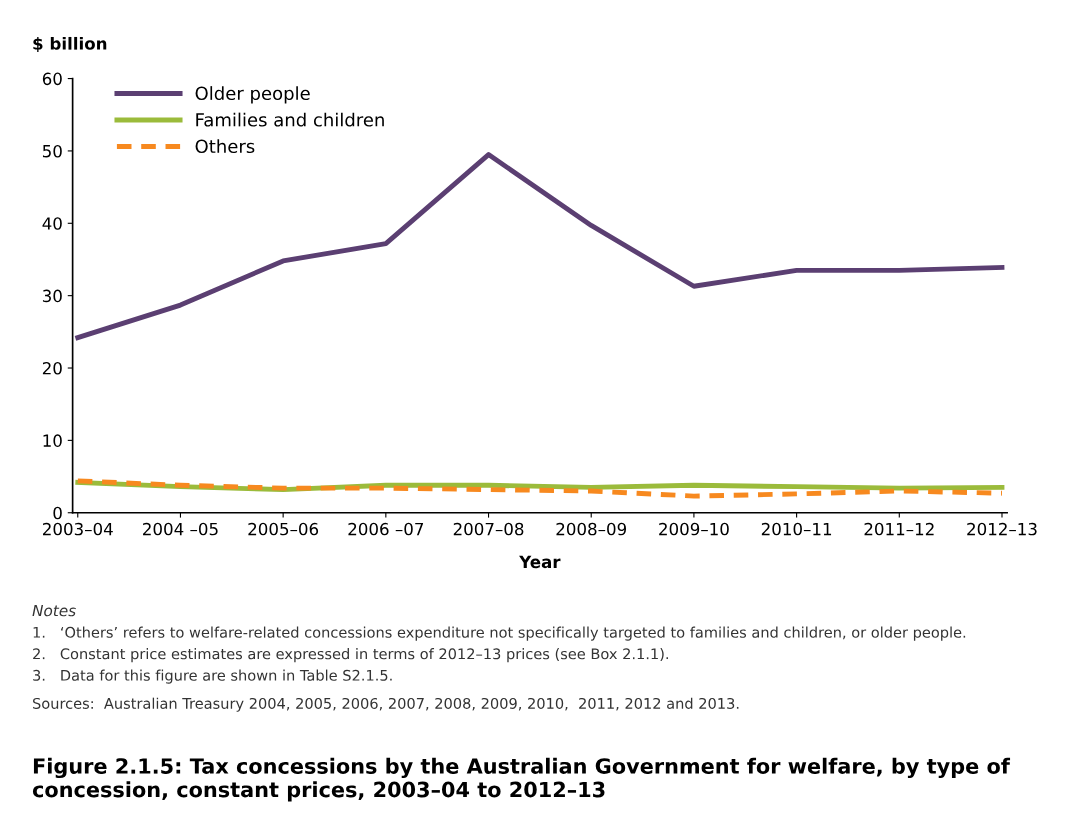 The height and width of the screenshot is (827, 1068). What do you see at coordinates (386, 529) in the screenshot?
I see `x-tick-label: 2006 –07` at bounding box center [386, 529].